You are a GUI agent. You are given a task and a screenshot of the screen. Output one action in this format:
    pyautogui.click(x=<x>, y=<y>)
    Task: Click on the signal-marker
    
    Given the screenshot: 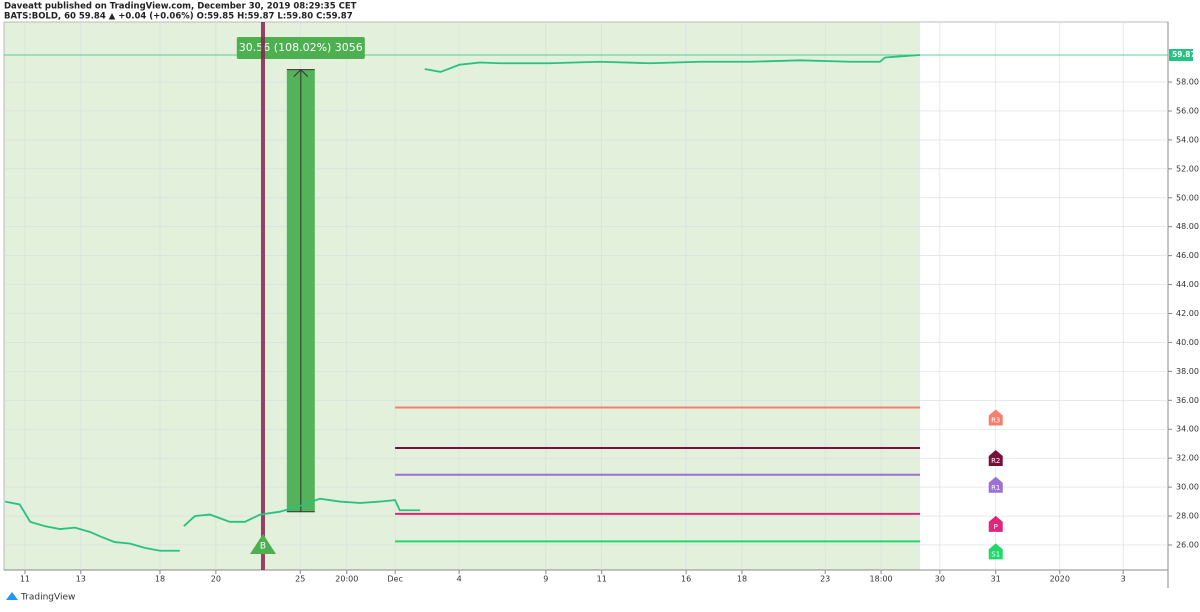 What is the action you would take?
    pyautogui.click(x=262, y=544)
    